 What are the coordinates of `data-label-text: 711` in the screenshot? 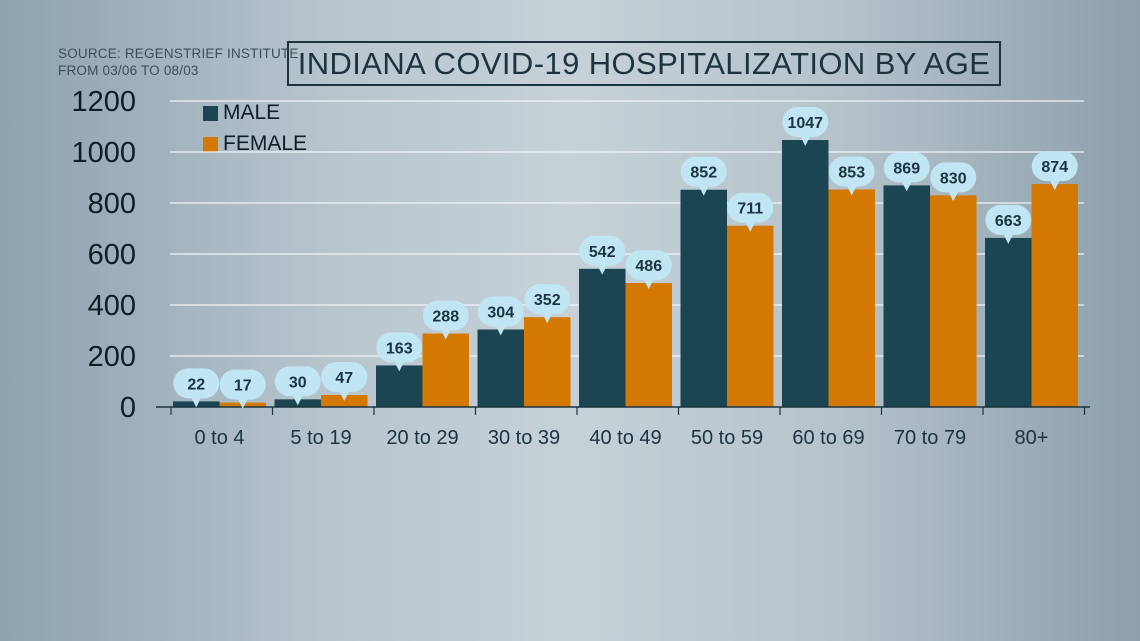 It's located at (750, 209).